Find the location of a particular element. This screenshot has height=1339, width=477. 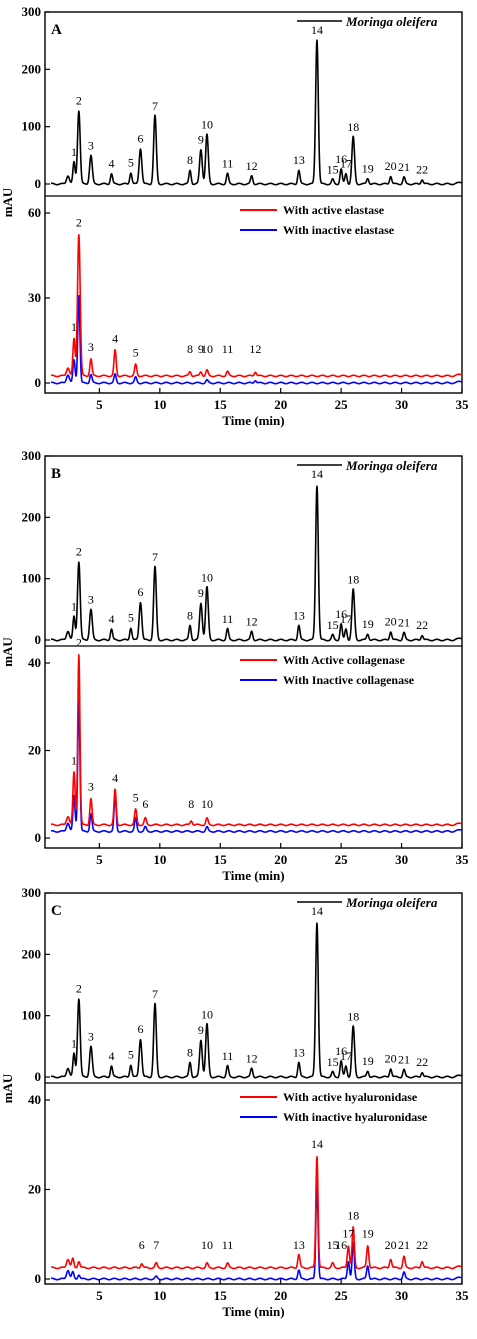

legend-label: With inactive hyaluronidase is located at coordinates (355, 1117).